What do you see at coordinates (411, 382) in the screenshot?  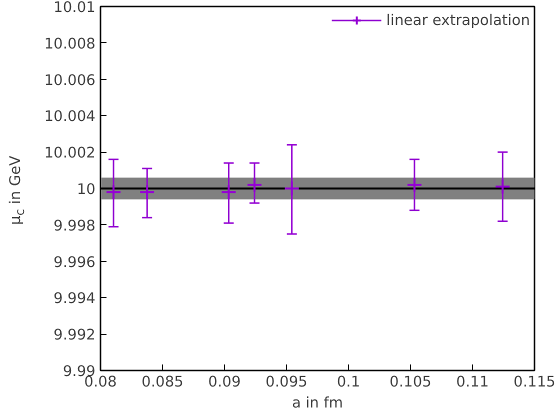 I see `x-tick-label: 0.105` at bounding box center [411, 382].